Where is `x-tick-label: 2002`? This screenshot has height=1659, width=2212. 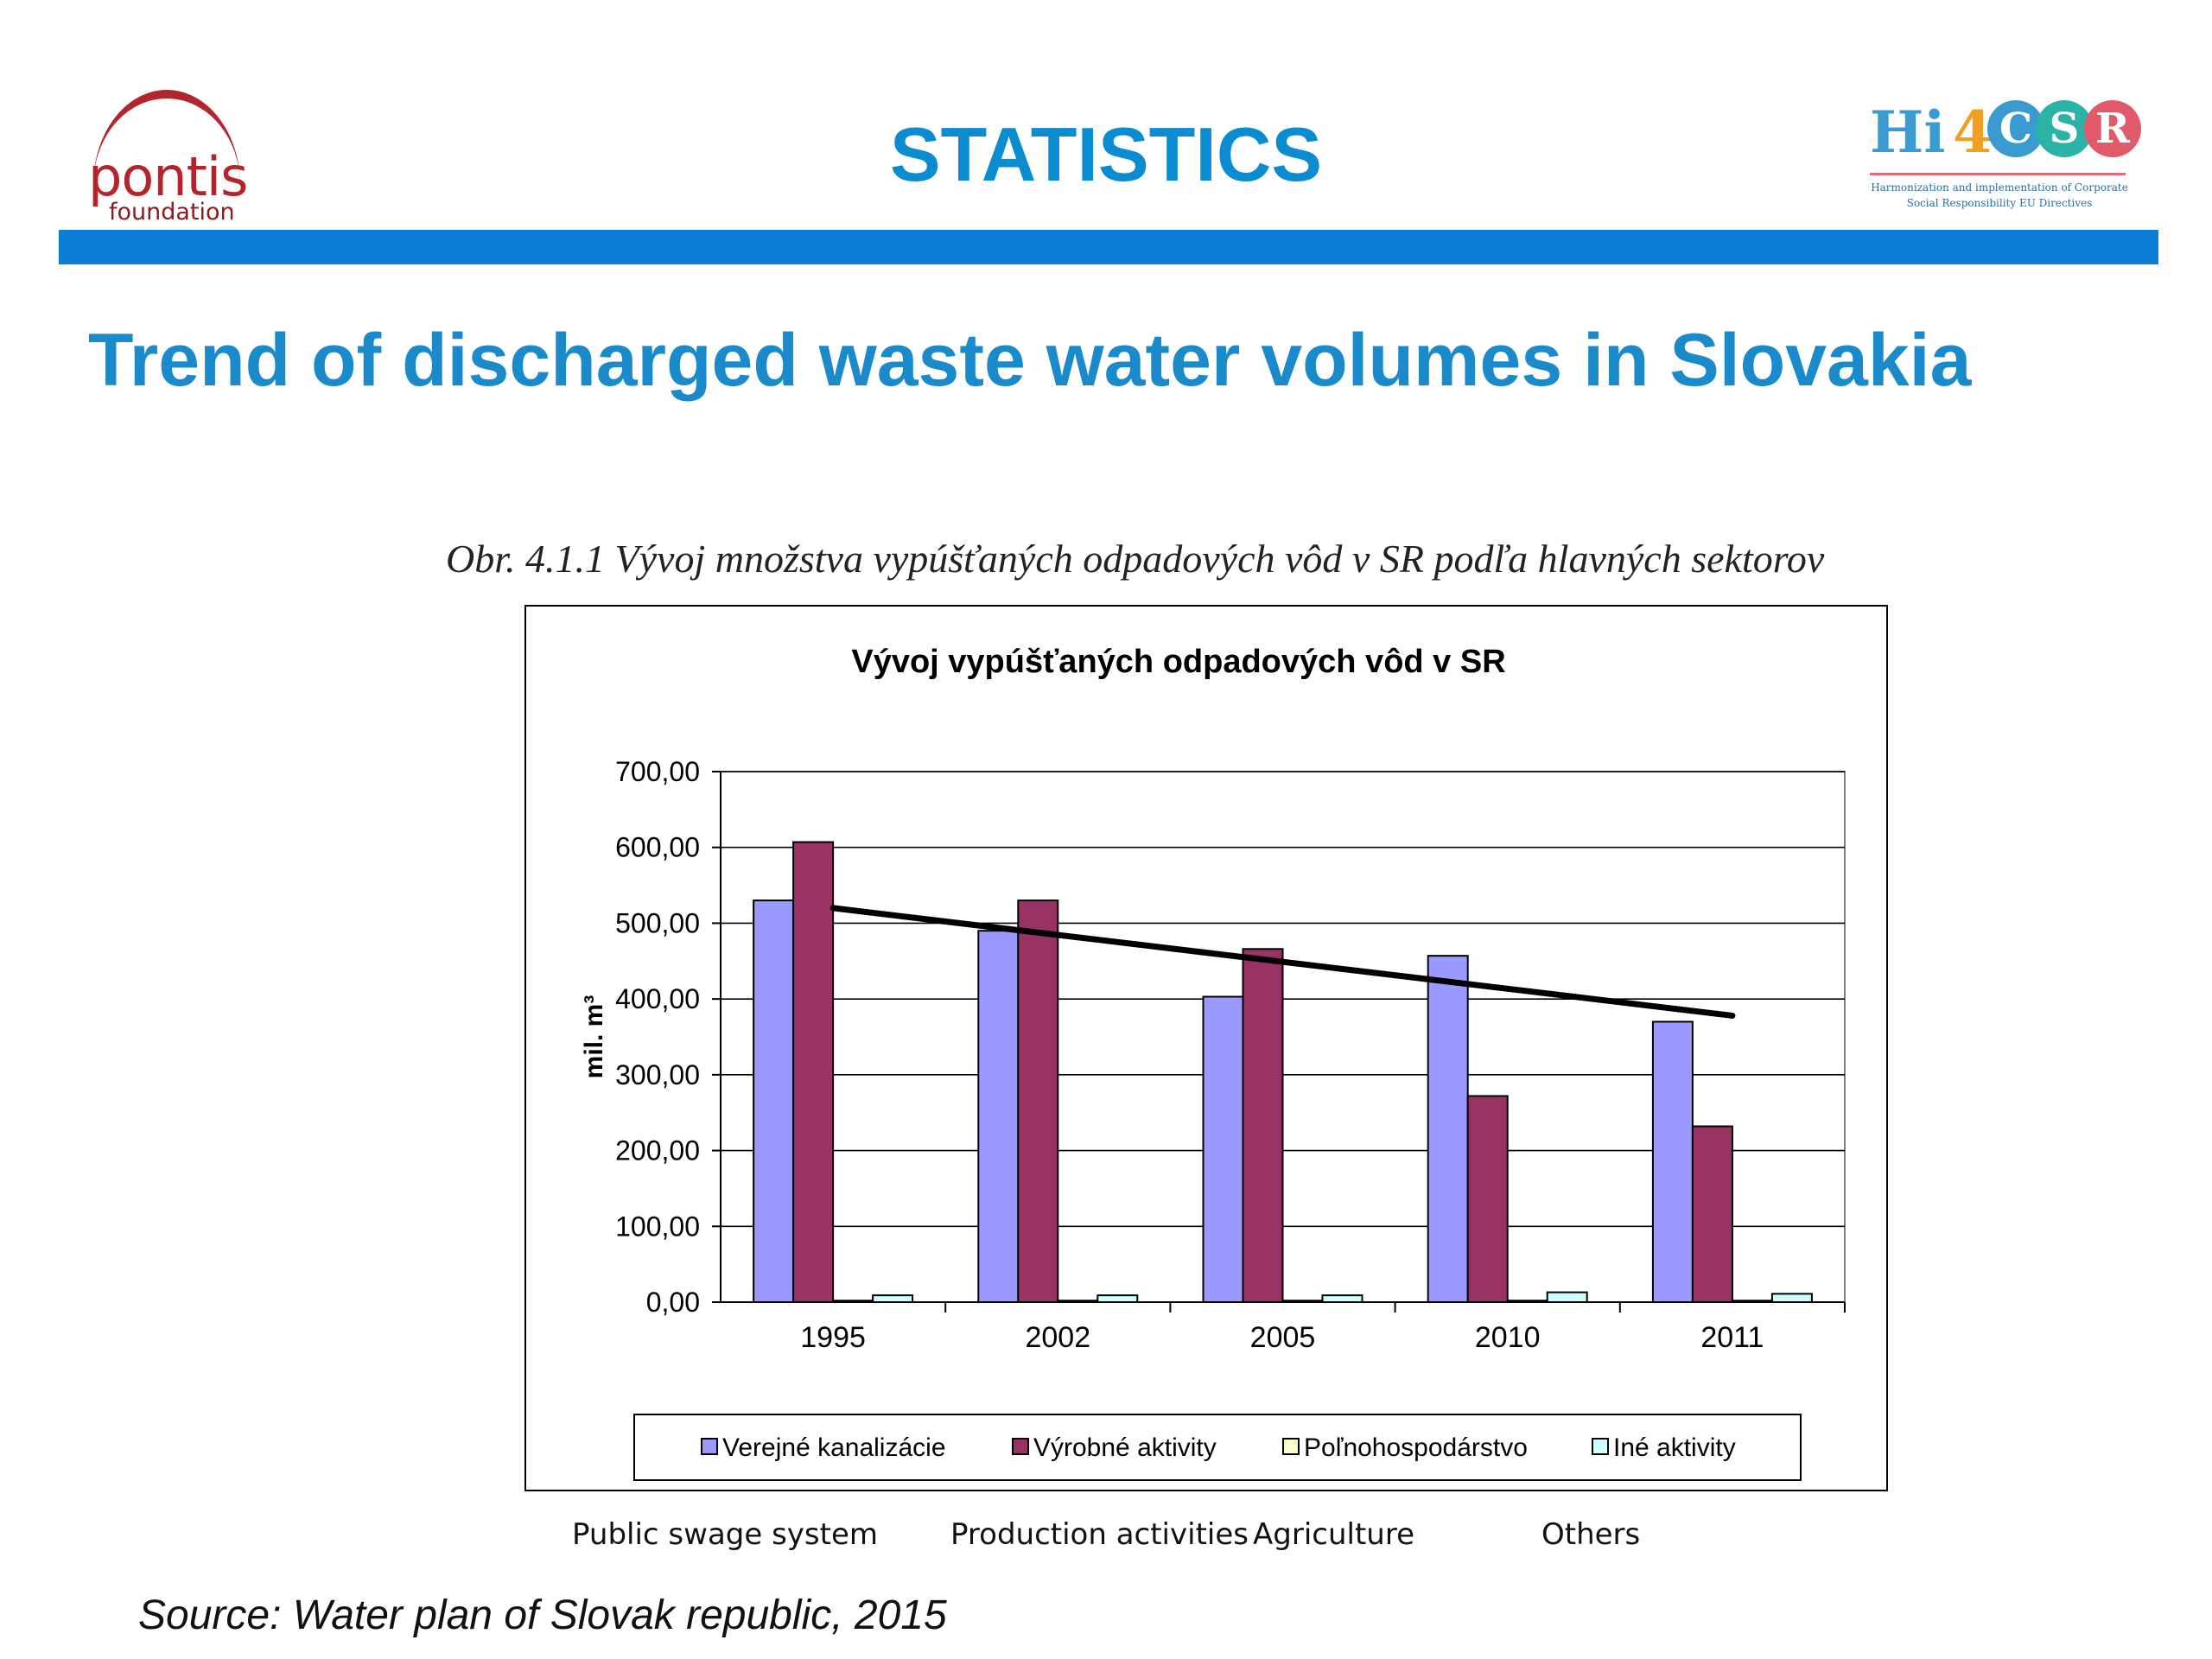
x-tick-label: 2002 is located at coordinates (1057, 1337).